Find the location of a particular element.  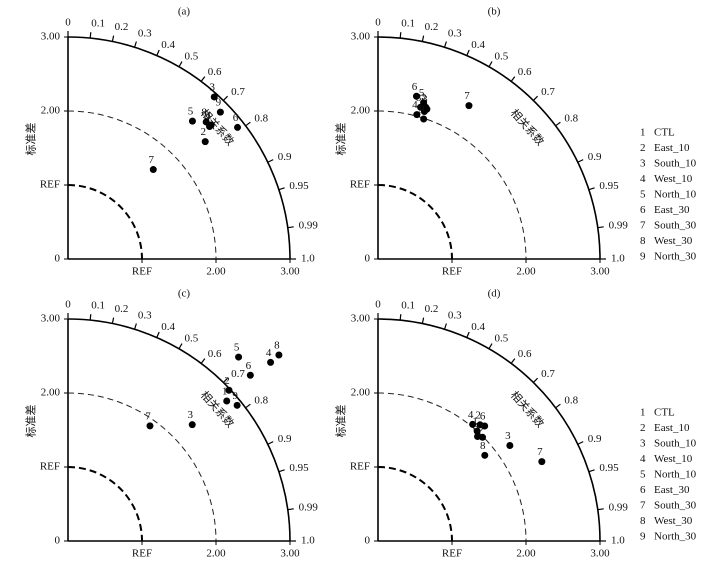

corr-tick-label: 0.6 is located at coordinates (525, 354).